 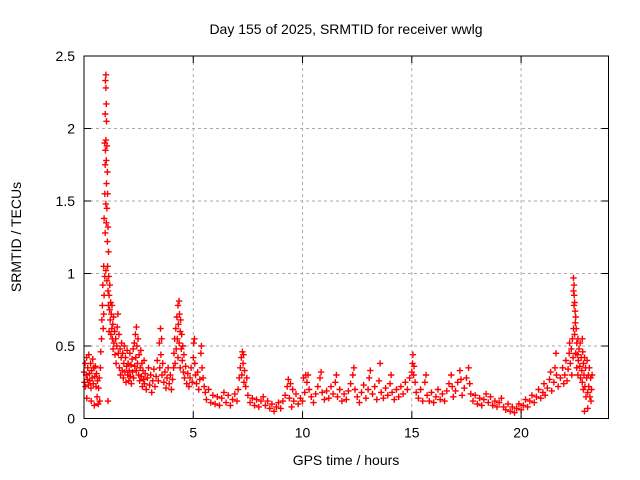 I want to click on x-tick-label: 10, so click(x=303, y=433).